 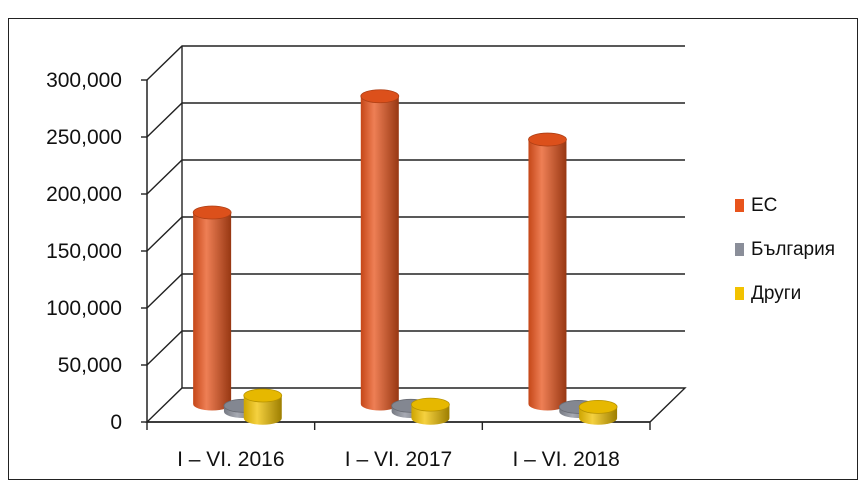 I want to click on y-tick-label: 250,000, so click(x=84, y=137).